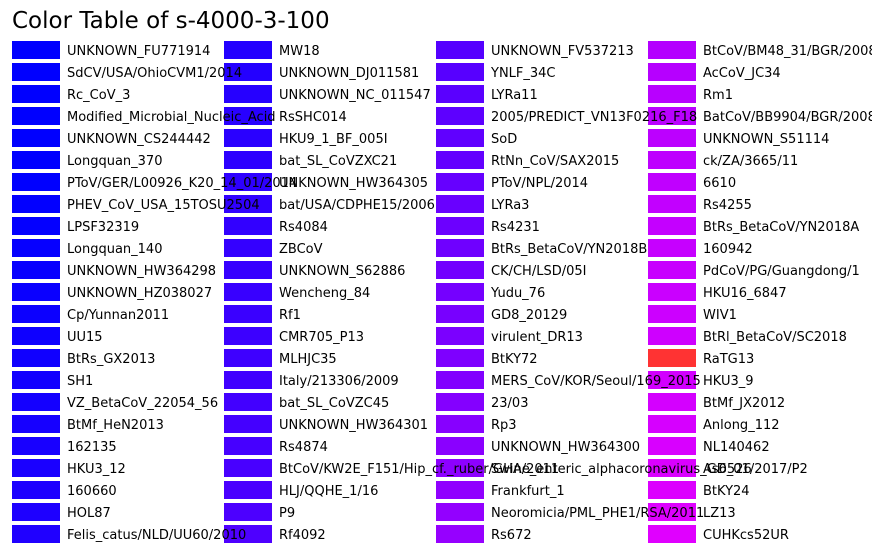 The width and height of the screenshot is (872, 558). What do you see at coordinates (750, 161) in the screenshot?
I see `swatch-label: ck/ZA/3665/11` at bounding box center [750, 161].